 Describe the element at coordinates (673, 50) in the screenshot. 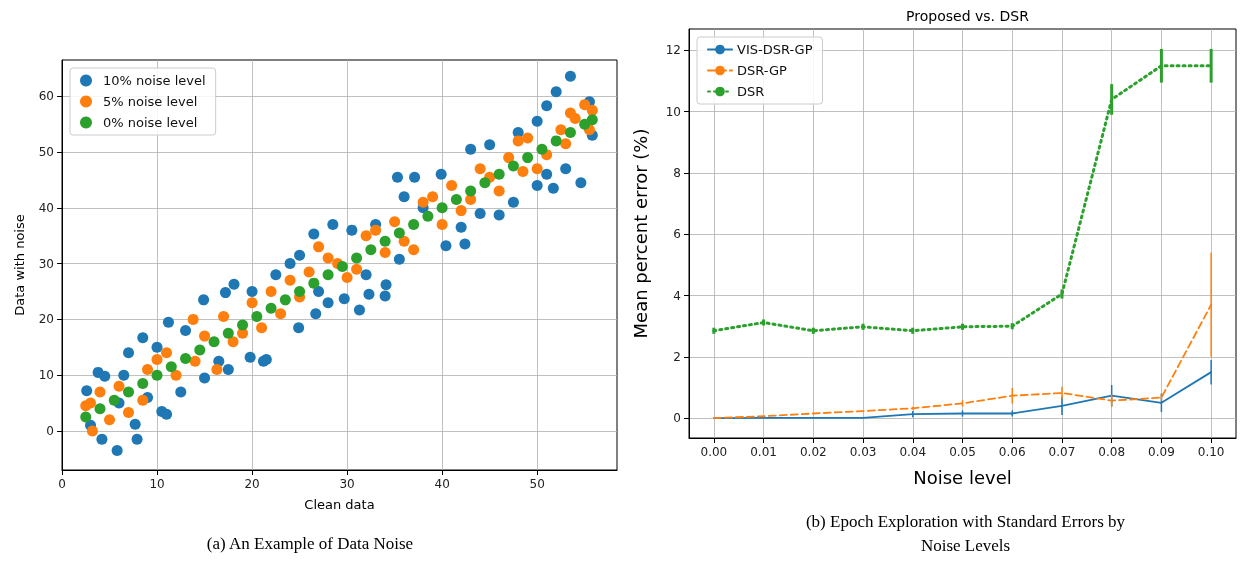

I see `y-tick-label: 12` at that location.